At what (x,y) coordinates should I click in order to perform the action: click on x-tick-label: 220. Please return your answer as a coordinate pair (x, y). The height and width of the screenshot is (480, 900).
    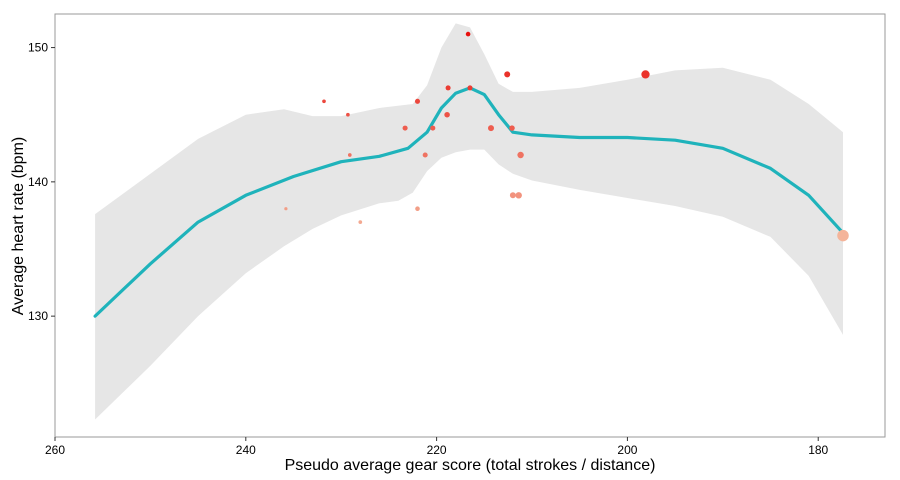
    Looking at the image, I should click on (437, 450).